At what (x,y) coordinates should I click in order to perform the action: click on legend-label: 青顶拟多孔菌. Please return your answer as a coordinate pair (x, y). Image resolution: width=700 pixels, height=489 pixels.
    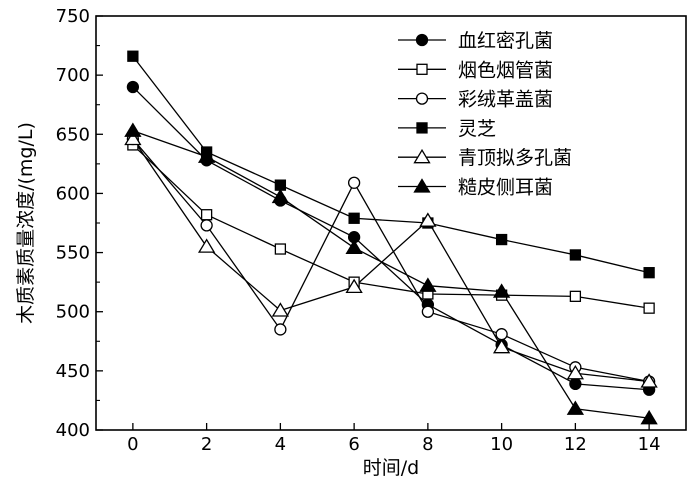
    Looking at the image, I should click on (515, 158).